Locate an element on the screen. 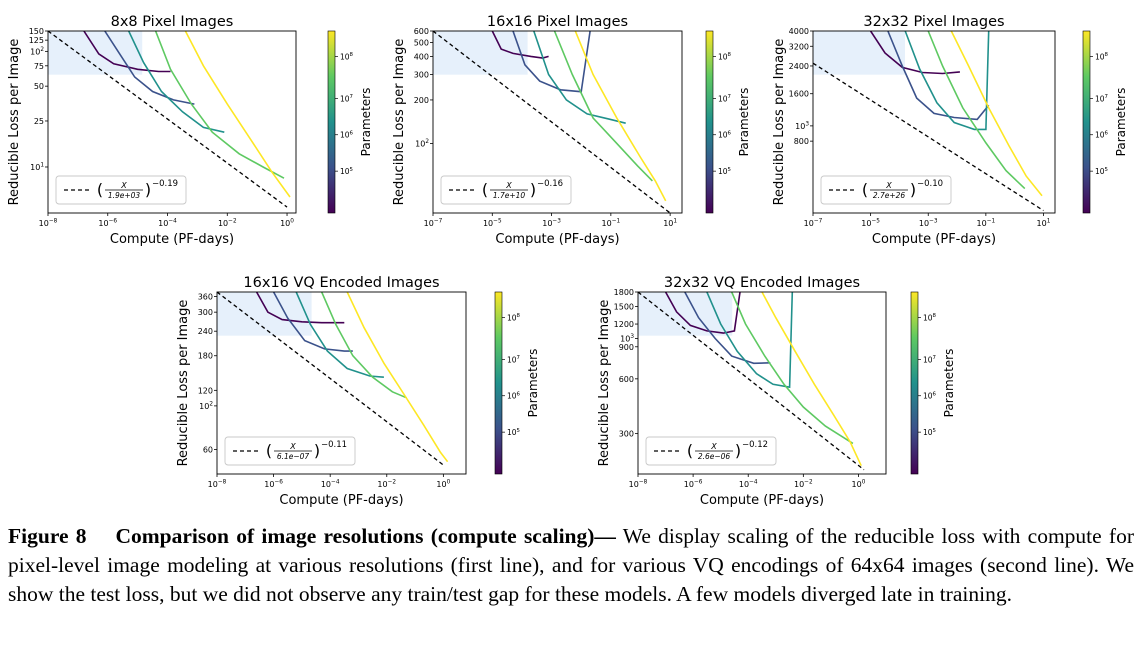  y-tick-label: 200 is located at coordinates (421, 100).